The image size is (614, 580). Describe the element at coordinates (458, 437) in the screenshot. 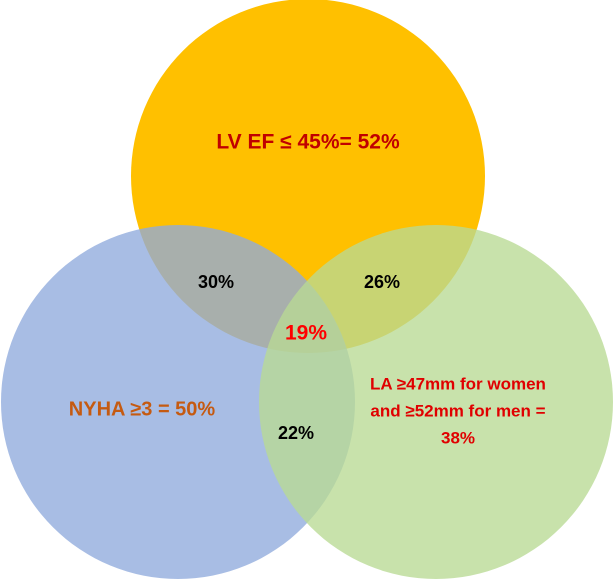

I see `set-label-line: 38%` at that location.